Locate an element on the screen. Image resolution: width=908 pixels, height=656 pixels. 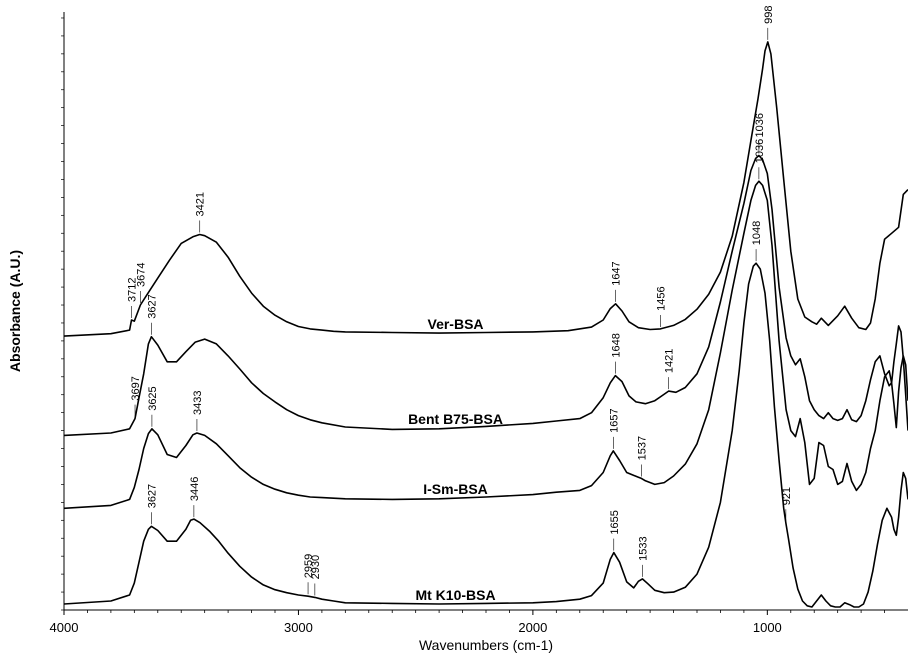
series-label-ver-bsa: Ver-BSA is located at coordinates (456, 324).